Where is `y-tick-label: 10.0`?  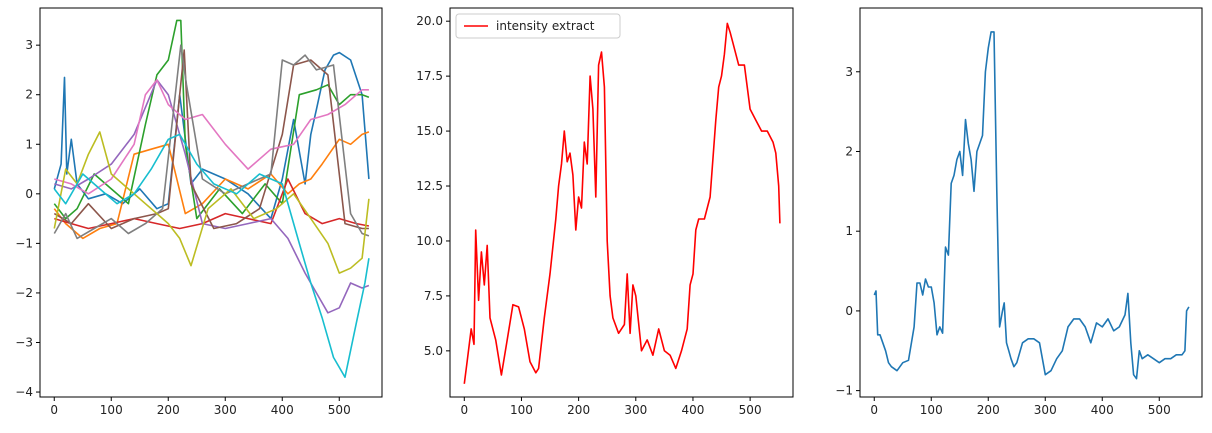 y-tick-label: 10.0 is located at coordinates (429, 241).